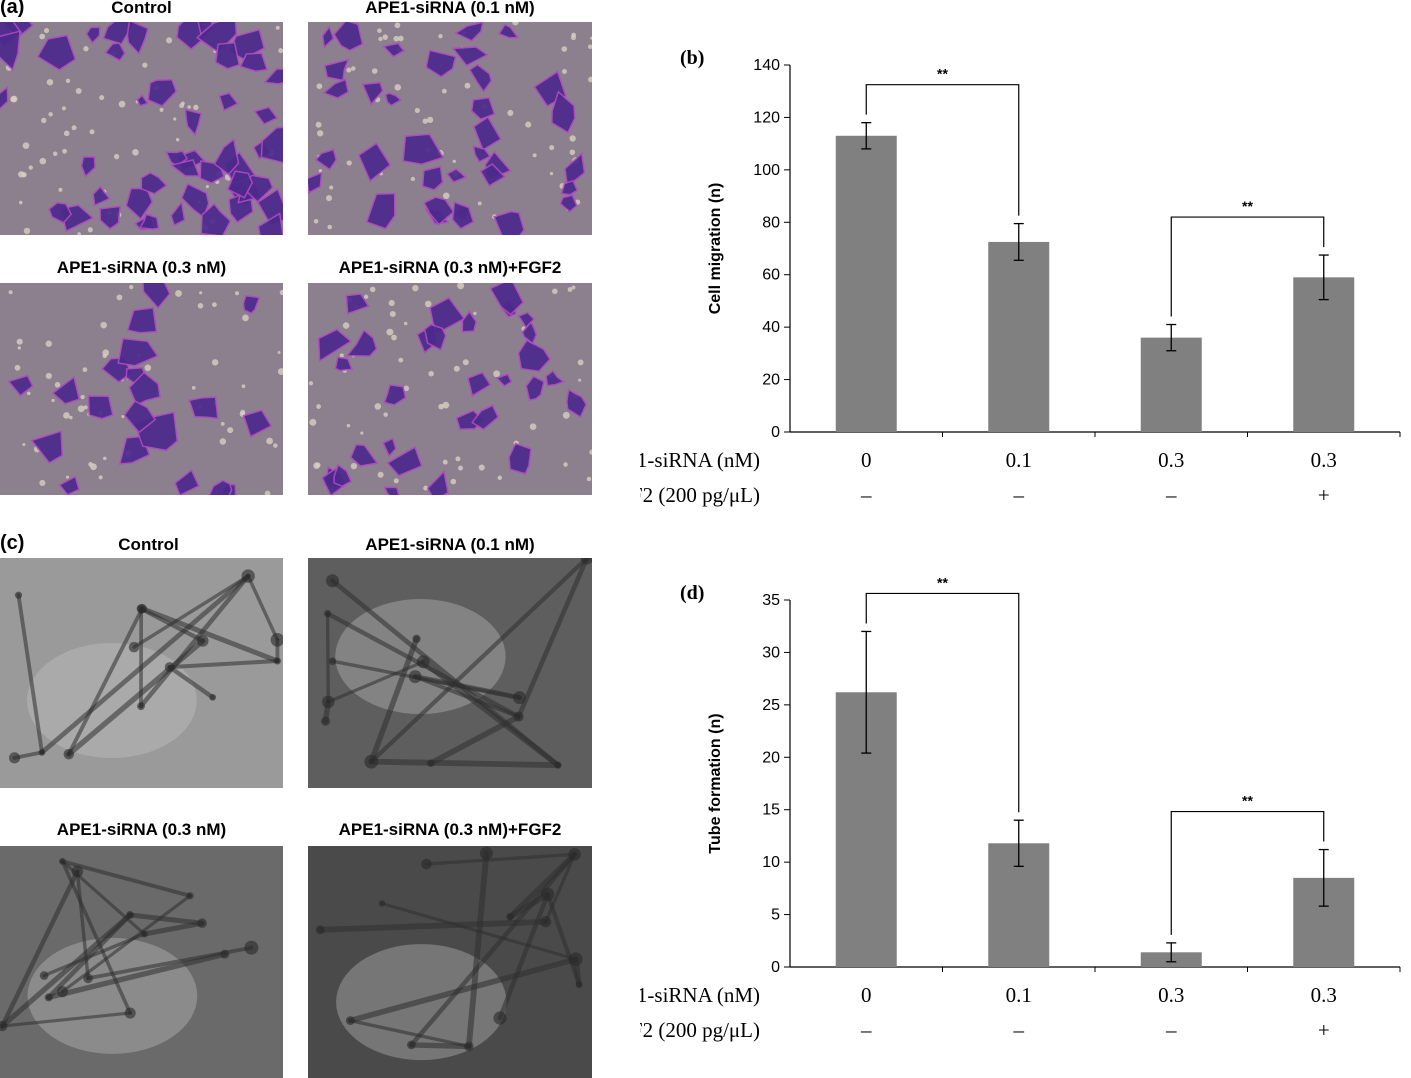 The width and height of the screenshot is (1411, 1078). Describe the element at coordinates (141, 673) in the screenshot. I see `micrograph-c-control` at that location.